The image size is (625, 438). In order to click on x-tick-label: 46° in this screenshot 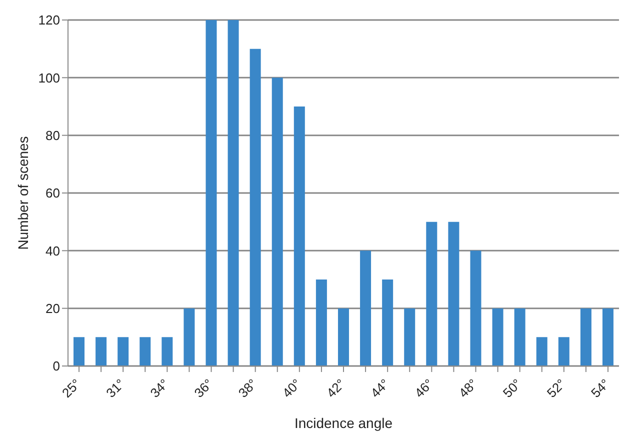, I will do `click(424, 388)`.